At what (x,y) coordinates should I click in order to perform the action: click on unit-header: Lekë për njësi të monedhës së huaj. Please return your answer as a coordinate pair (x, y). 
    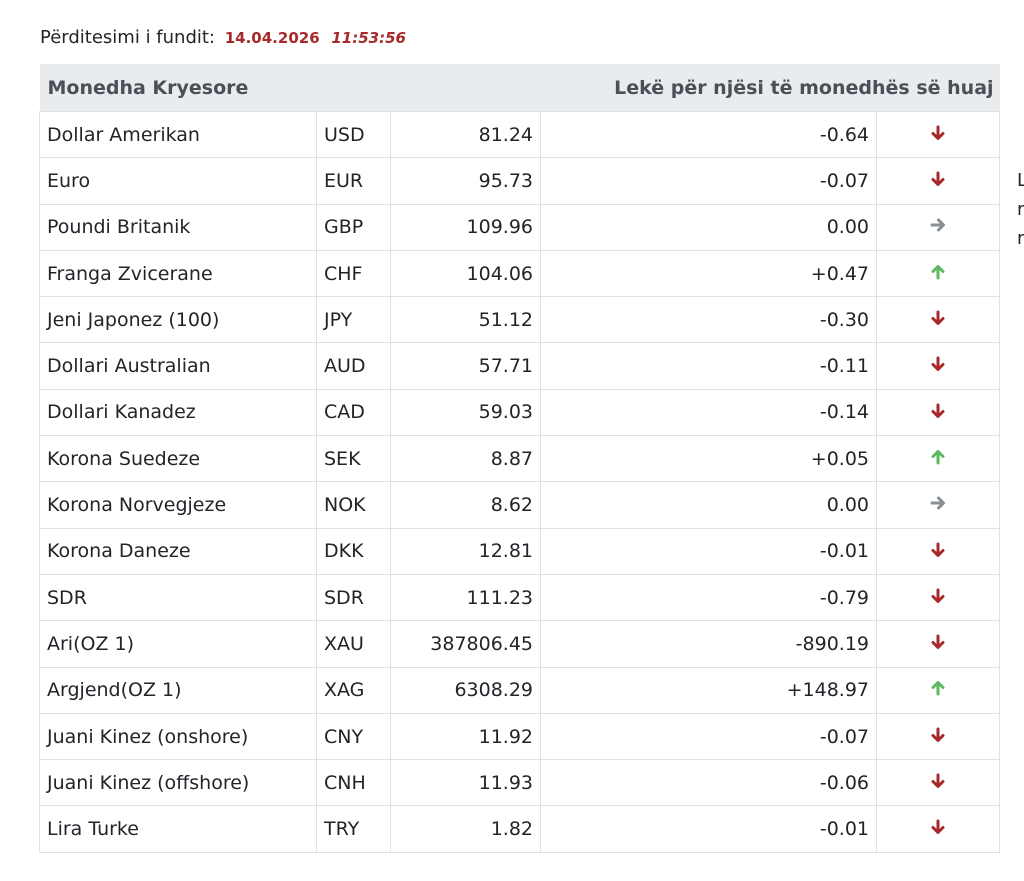
    Looking at the image, I should click on (695, 88).